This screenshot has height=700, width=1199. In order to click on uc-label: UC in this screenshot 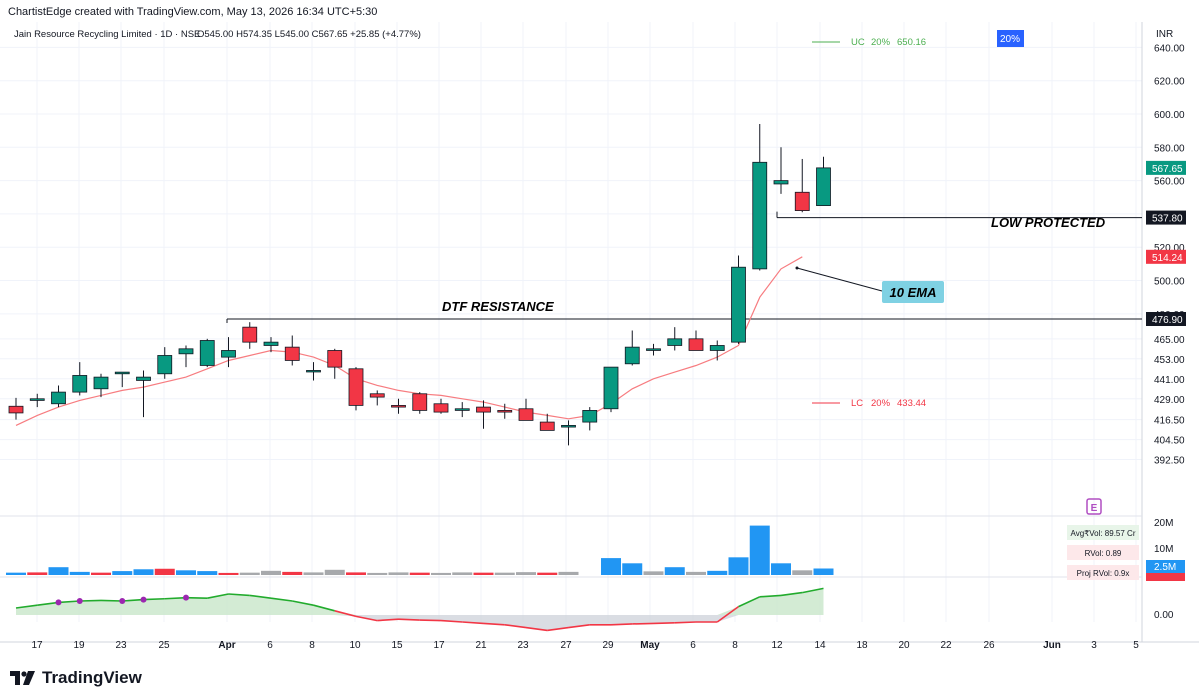, I will do `click(858, 42)`.